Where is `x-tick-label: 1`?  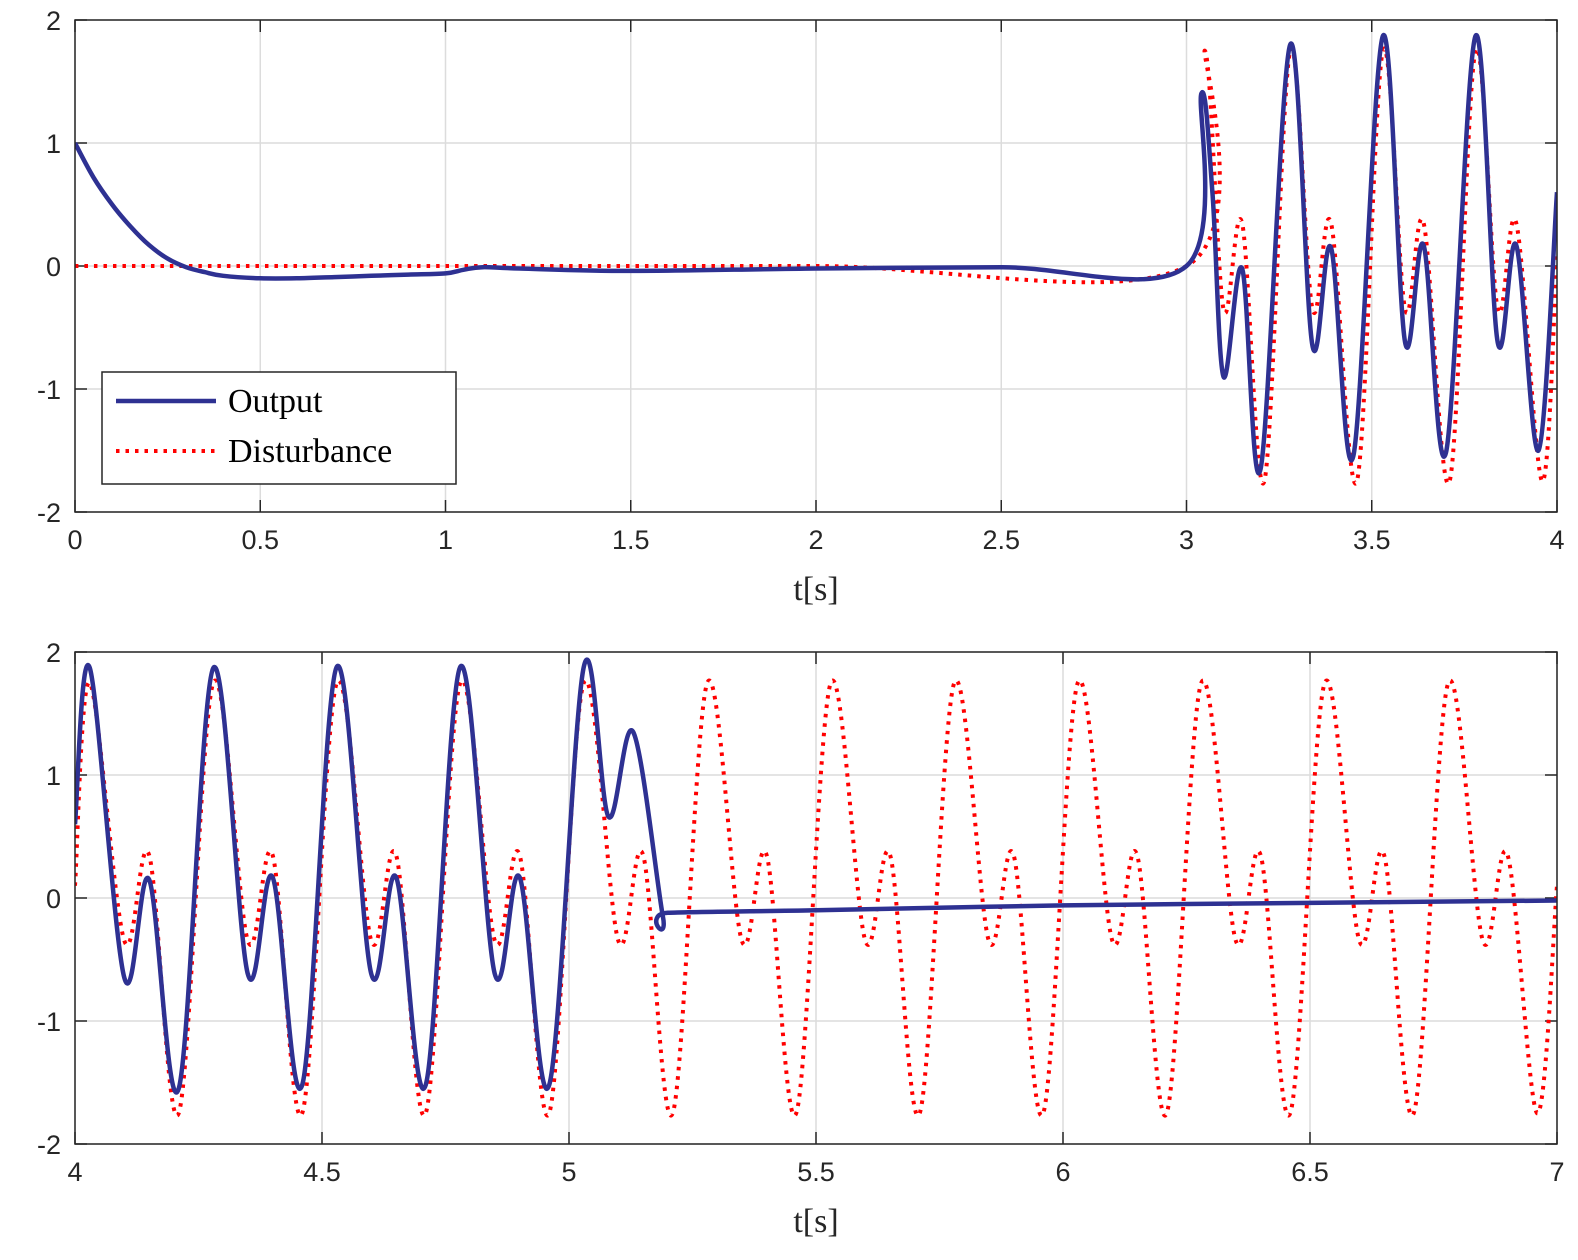 x-tick-label: 1 is located at coordinates (445, 540).